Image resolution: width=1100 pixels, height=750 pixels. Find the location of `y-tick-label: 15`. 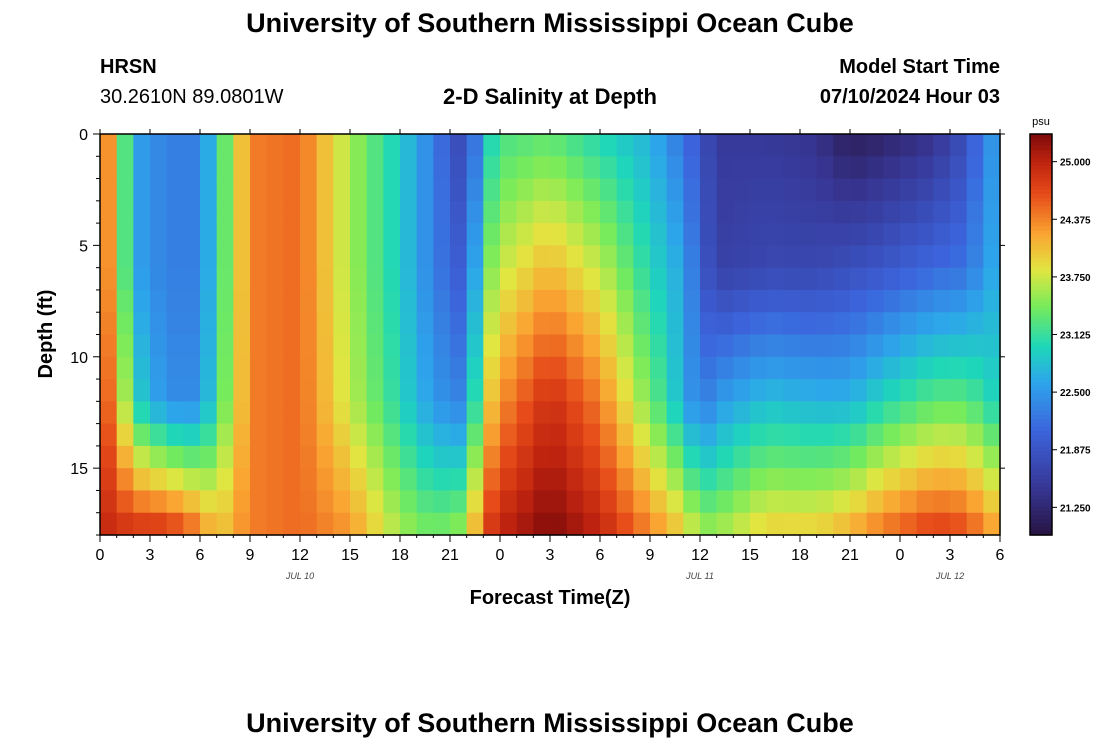

y-tick-label: 15 is located at coordinates (79, 469).